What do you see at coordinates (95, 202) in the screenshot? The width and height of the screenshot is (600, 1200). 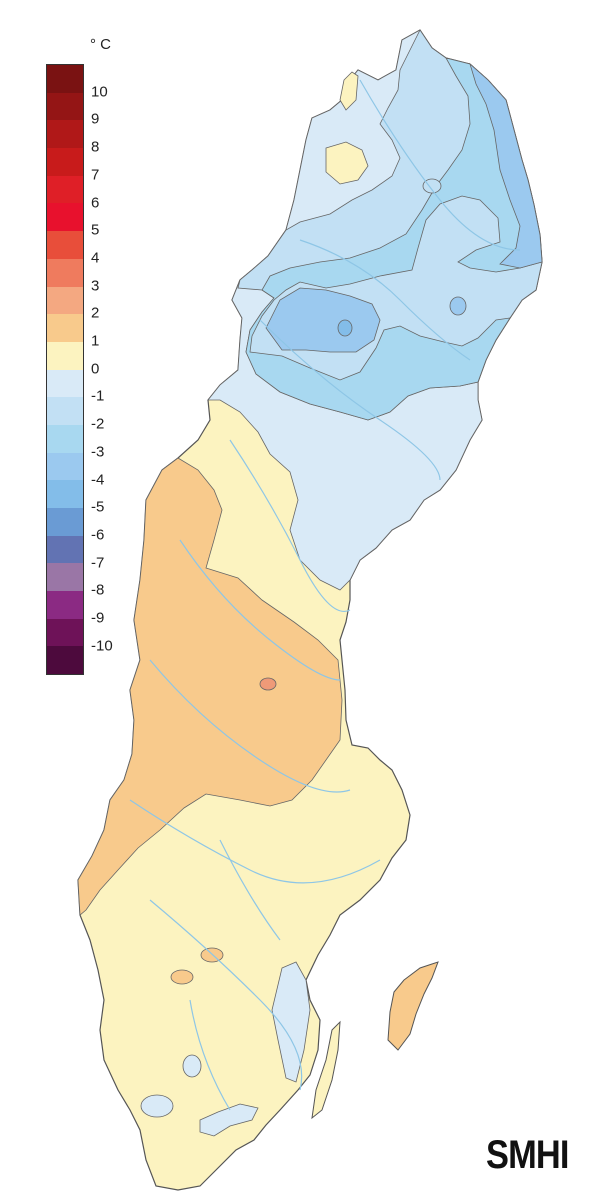 I see `legend-label: 6` at bounding box center [95, 202].